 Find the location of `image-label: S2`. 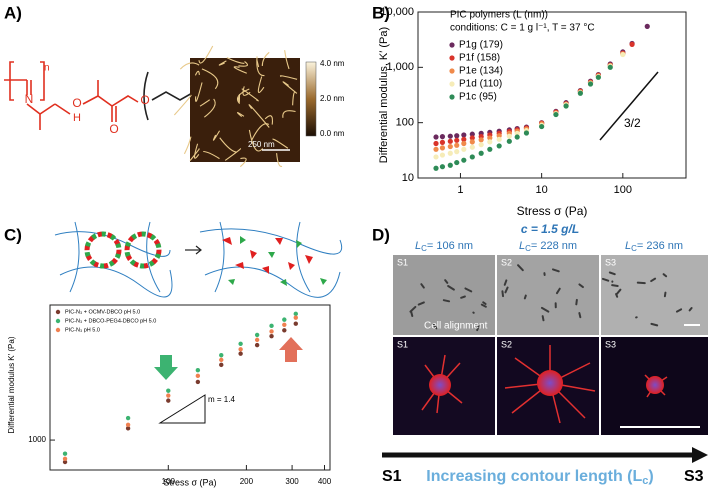

image-label: S2 is located at coordinates (506, 262).